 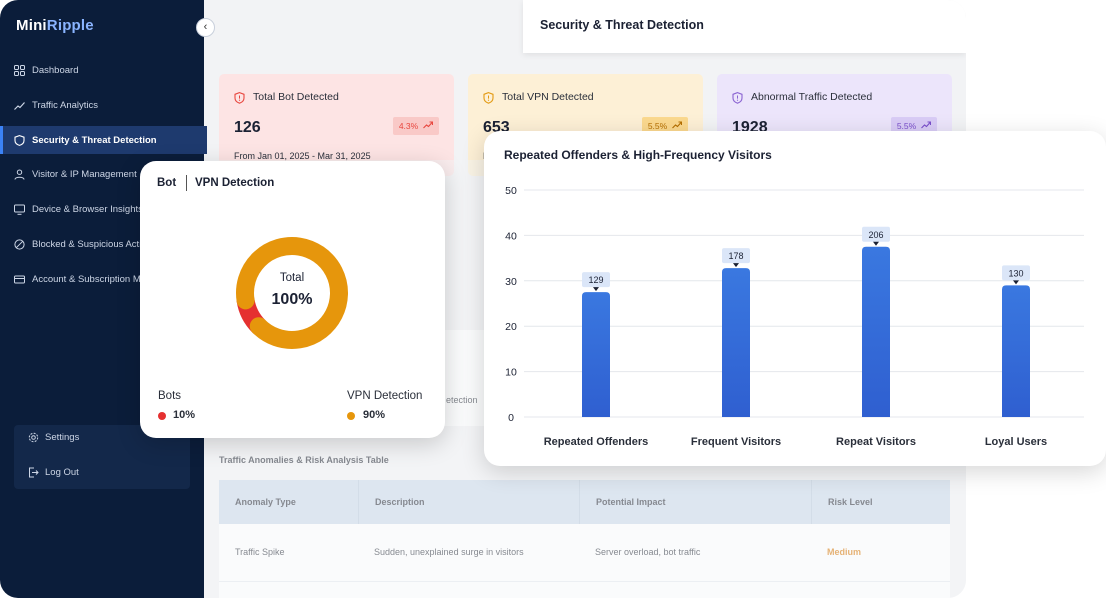 I want to click on sidebar-item-visitor-ip: Visitor & IP Management, so click(x=102, y=174).